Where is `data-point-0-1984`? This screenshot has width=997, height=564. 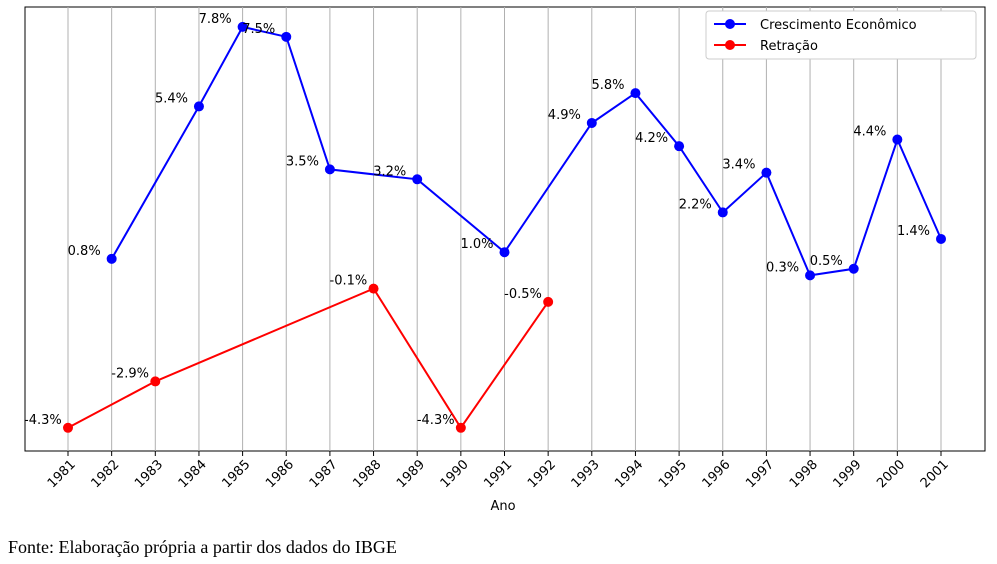
data-point-0-1984 is located at coordinates (198, 106).